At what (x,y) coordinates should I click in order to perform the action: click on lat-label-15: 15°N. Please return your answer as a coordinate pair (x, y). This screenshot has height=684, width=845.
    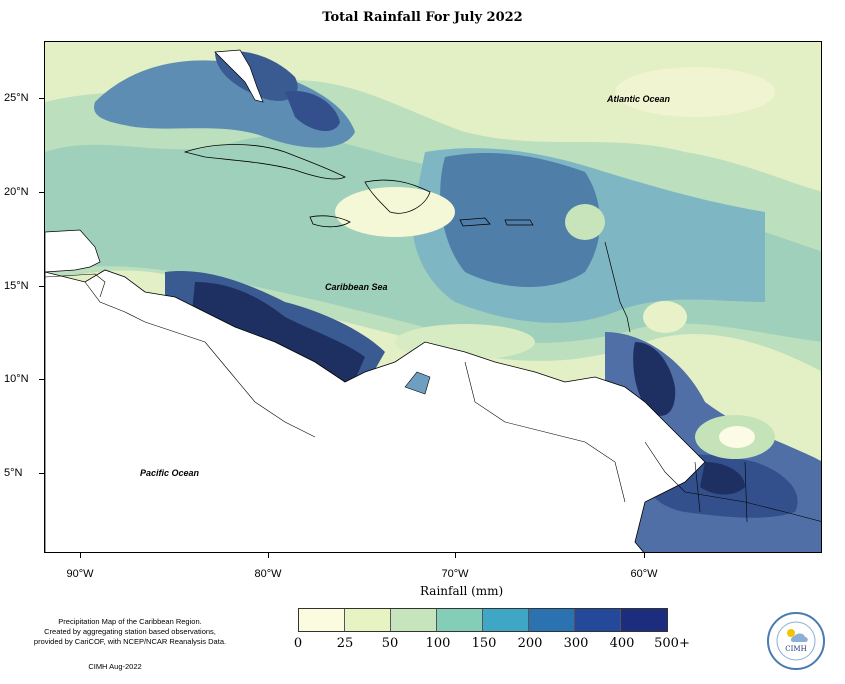
    Looking at the image, I should click on (16, 286).